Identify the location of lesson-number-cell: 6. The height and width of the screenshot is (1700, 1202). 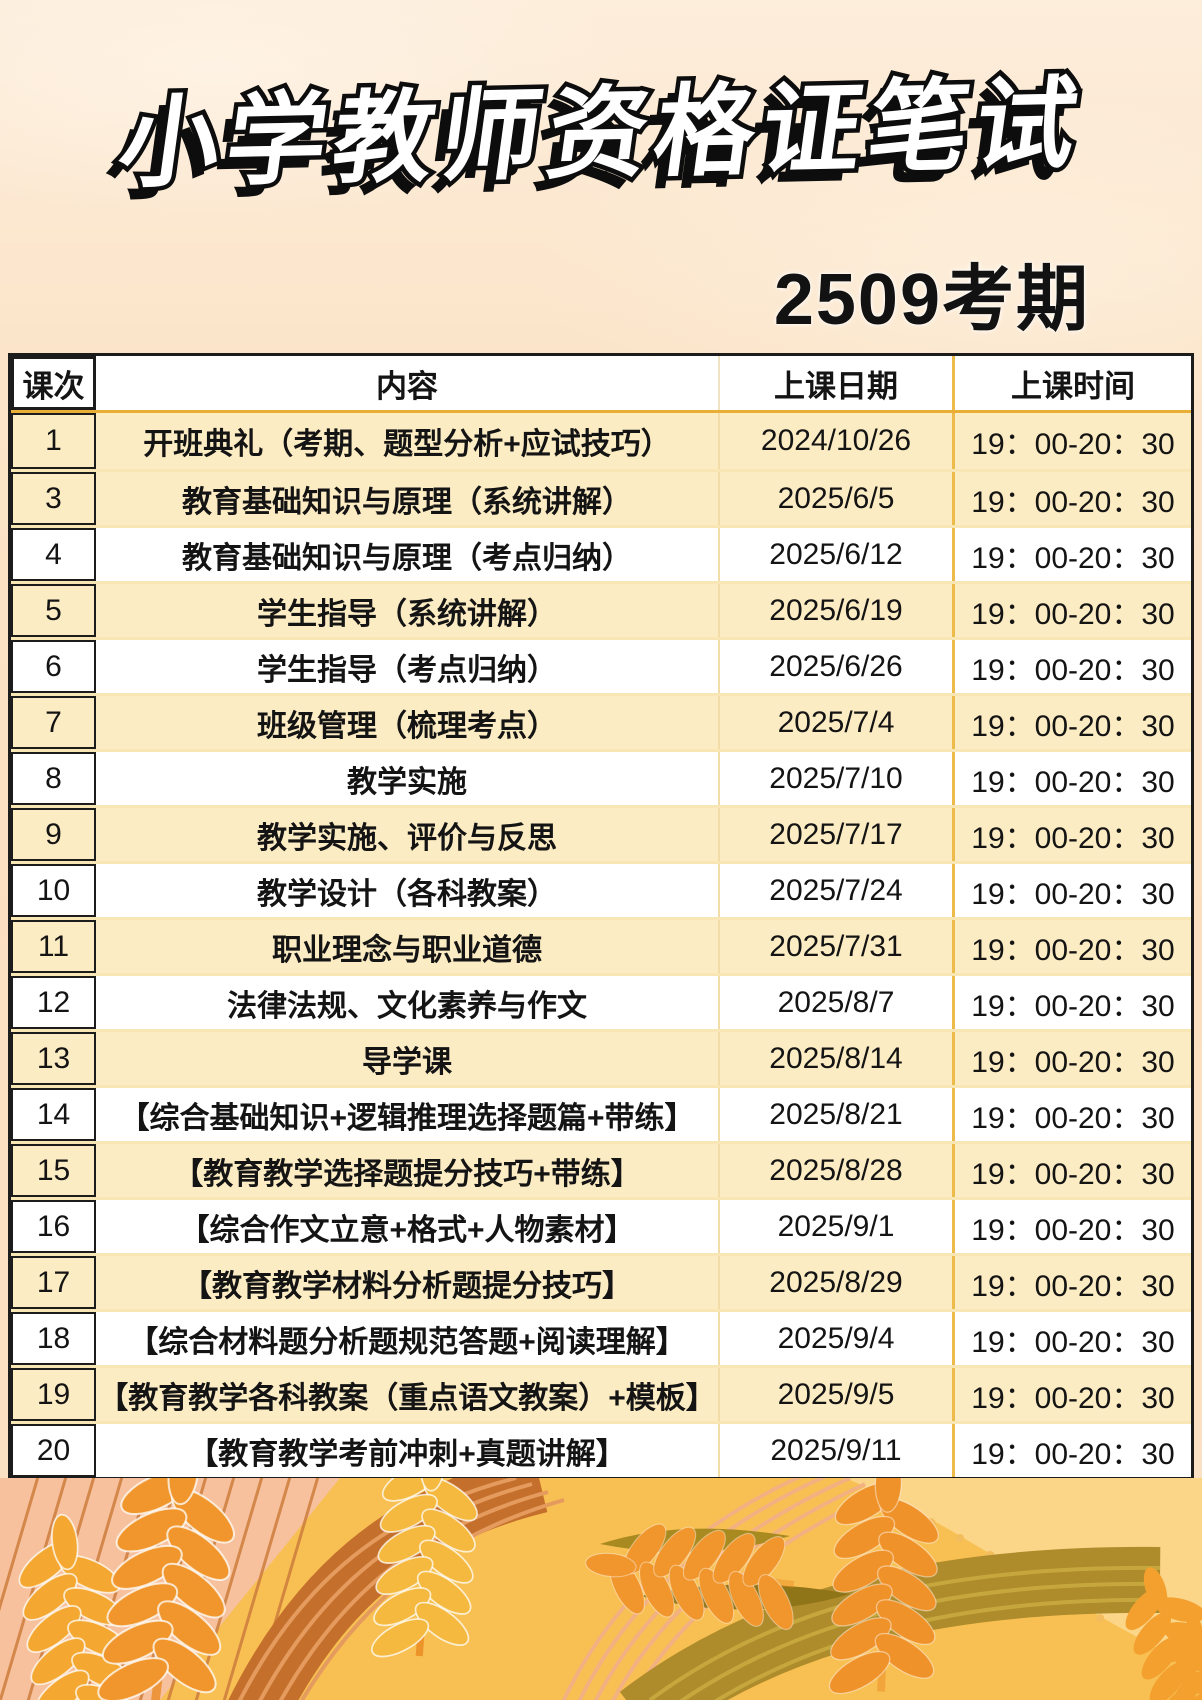
(53, 666).